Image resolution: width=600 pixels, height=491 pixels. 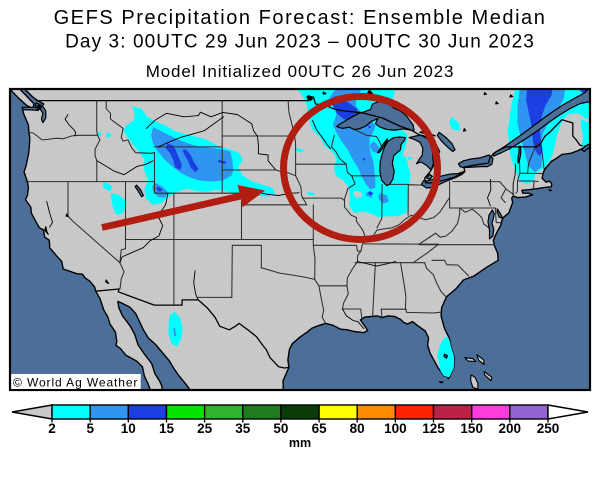 What do you see at coordinates (510, 428) in the screenshot?
I see `svg-text: 200` at bounding box center [510, 428].